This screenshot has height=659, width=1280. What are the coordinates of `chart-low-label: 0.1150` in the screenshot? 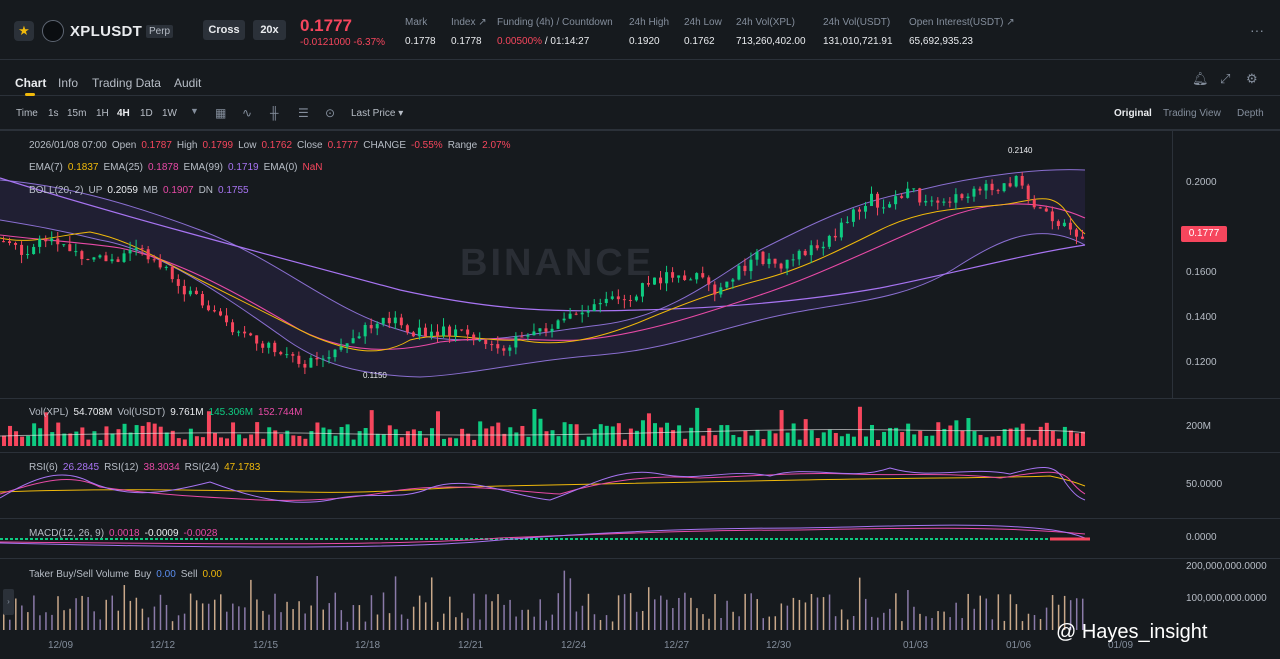 It's located at (375, 375).